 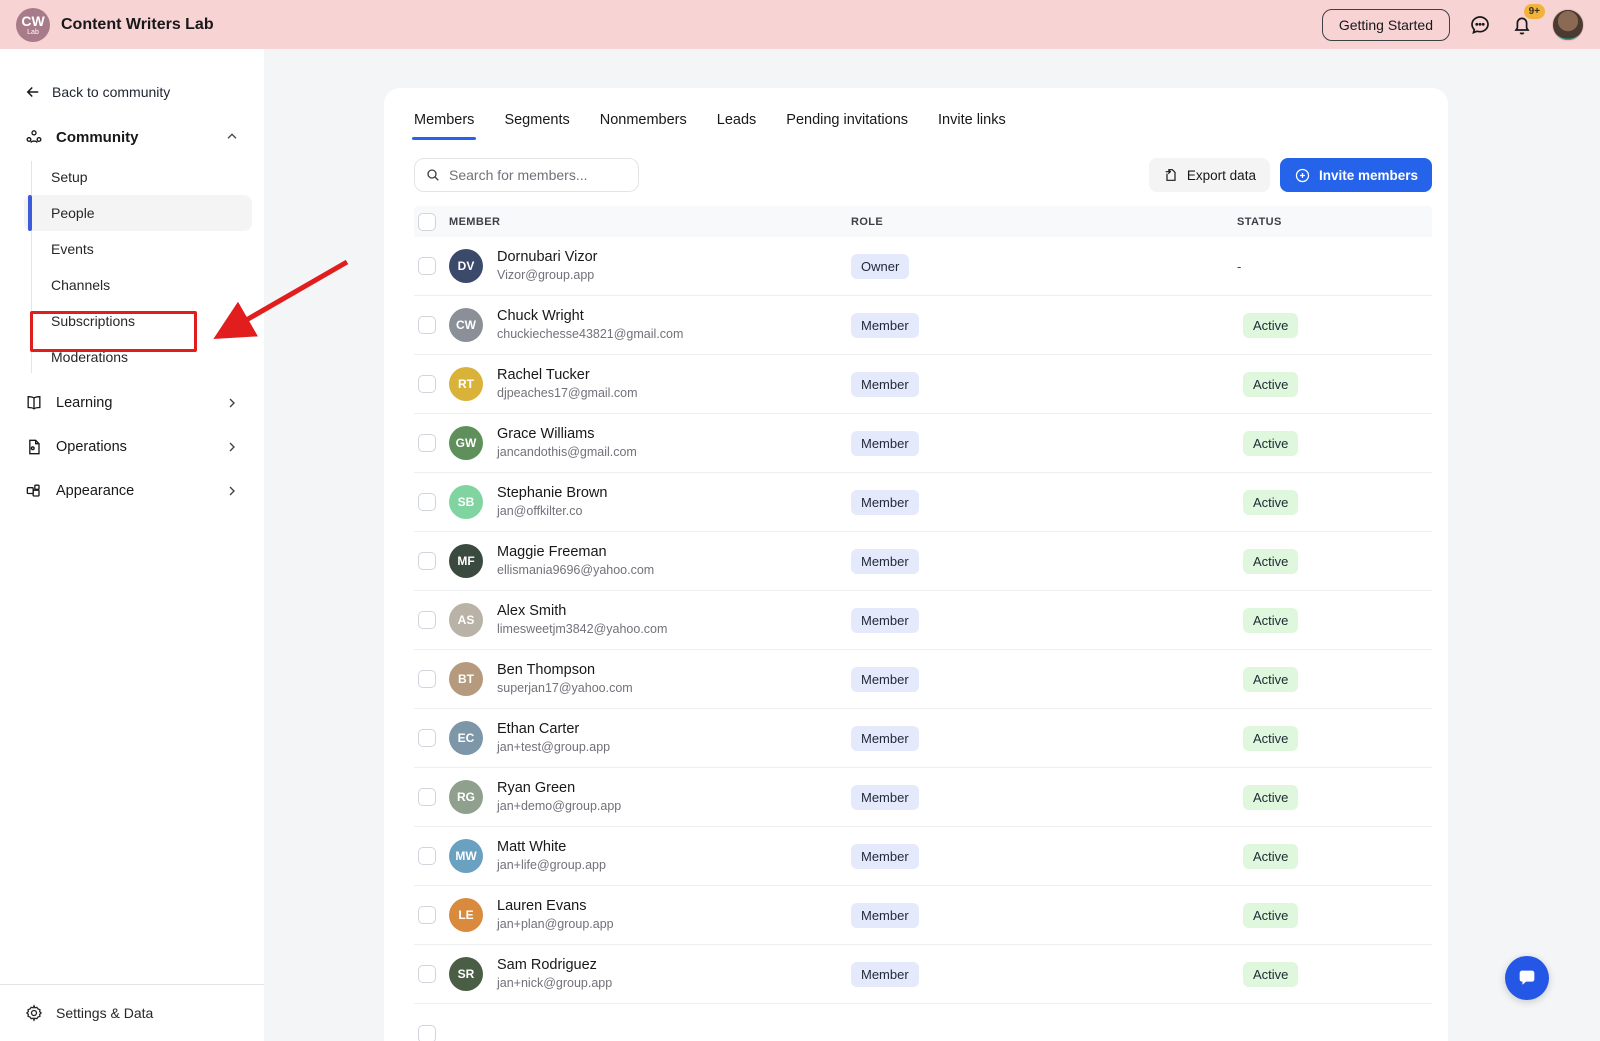 What do you see at coordinates (565, 688) in the screenshot?
I see `member-email: superjan17@yahoo.com` at bounding box center [565, 688].